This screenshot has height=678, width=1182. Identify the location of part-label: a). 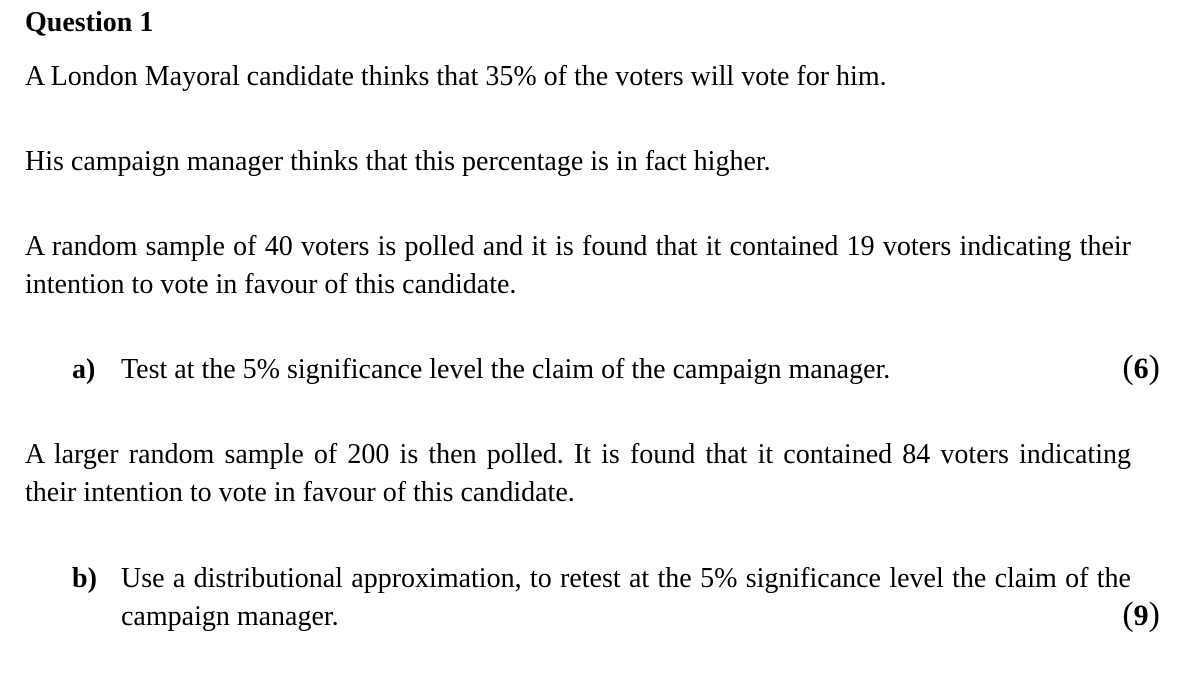
(84, 369).